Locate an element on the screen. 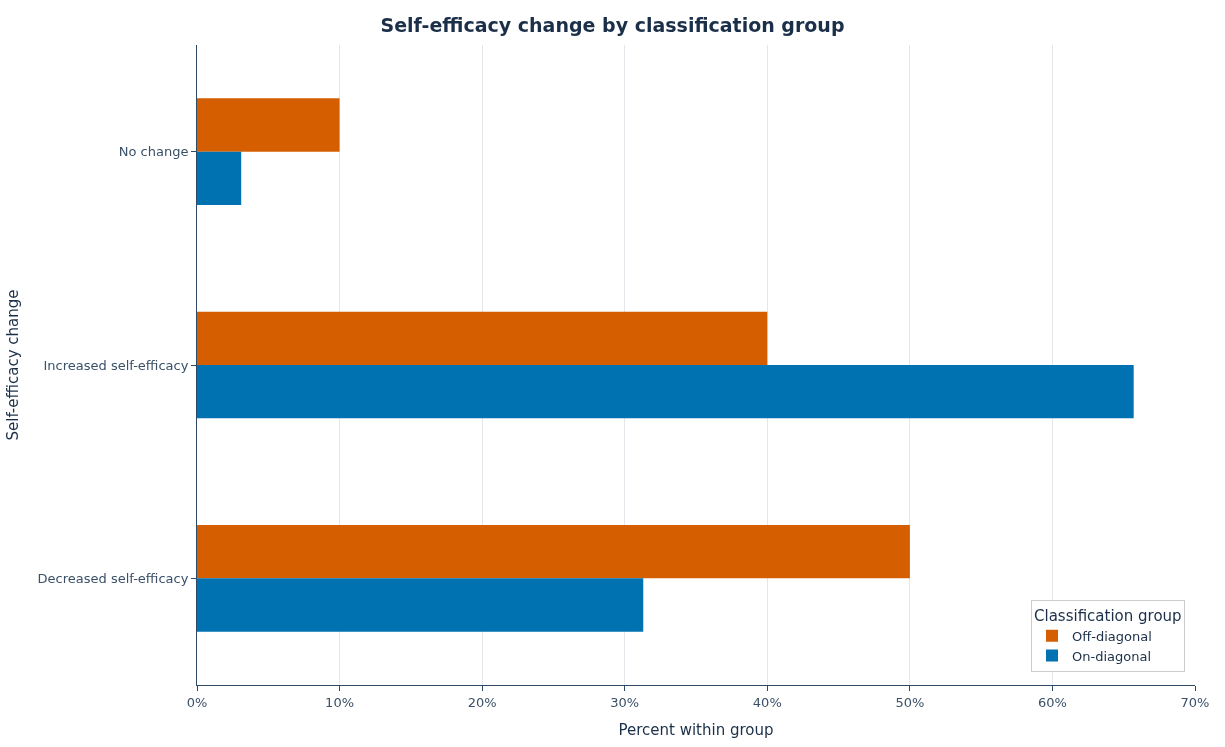  x-tick-label: 0% is located at coordinates (197, 702).